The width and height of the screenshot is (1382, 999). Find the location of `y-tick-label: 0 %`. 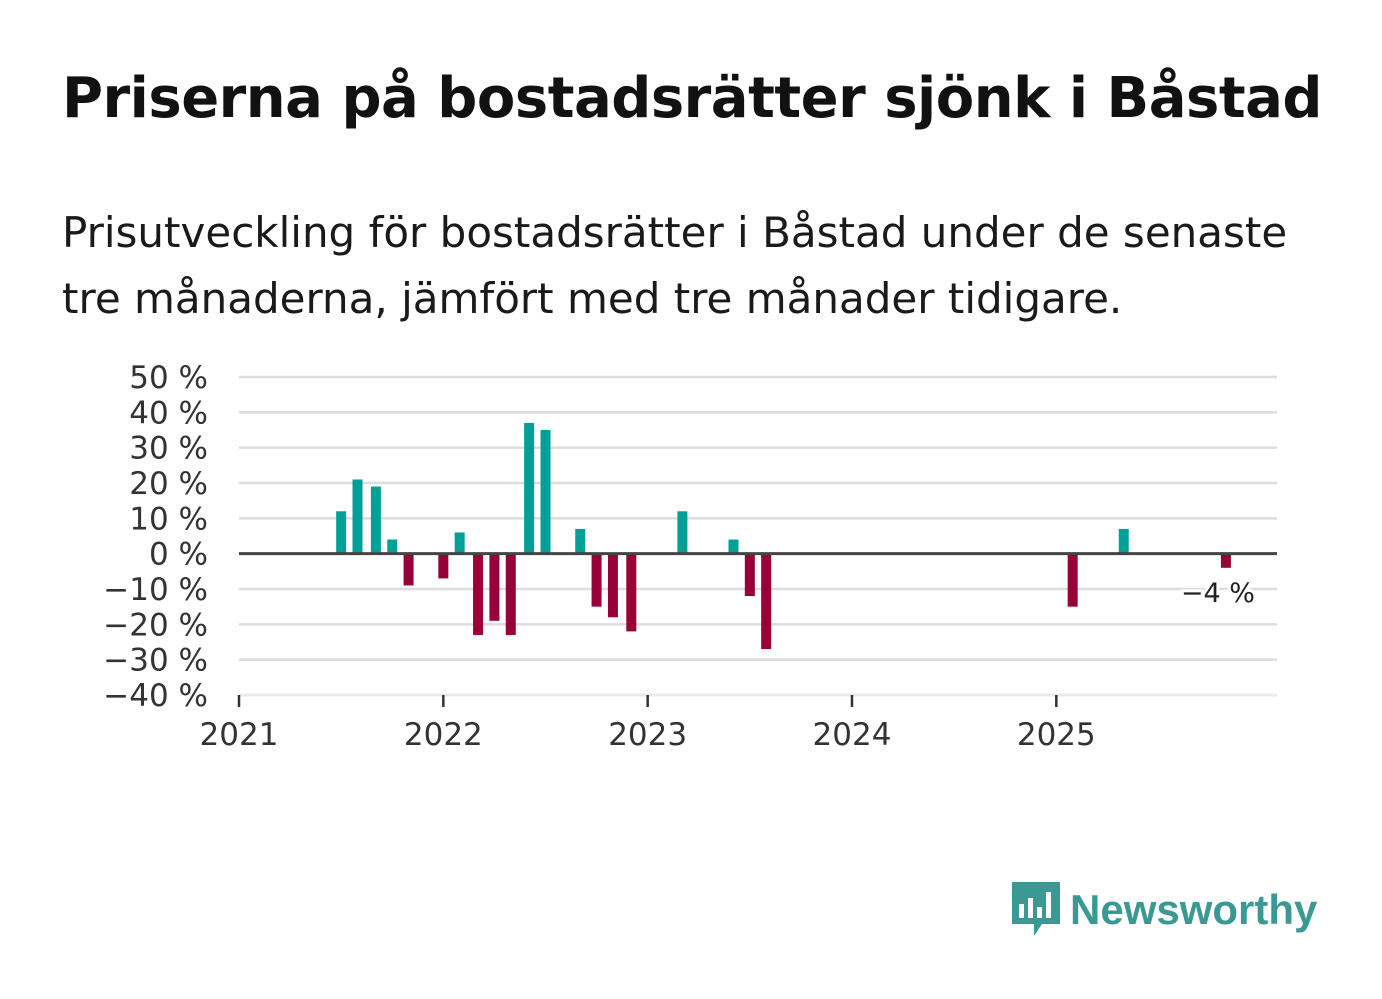

y-tick-label: 0 % is located at coordinates (178, 555).